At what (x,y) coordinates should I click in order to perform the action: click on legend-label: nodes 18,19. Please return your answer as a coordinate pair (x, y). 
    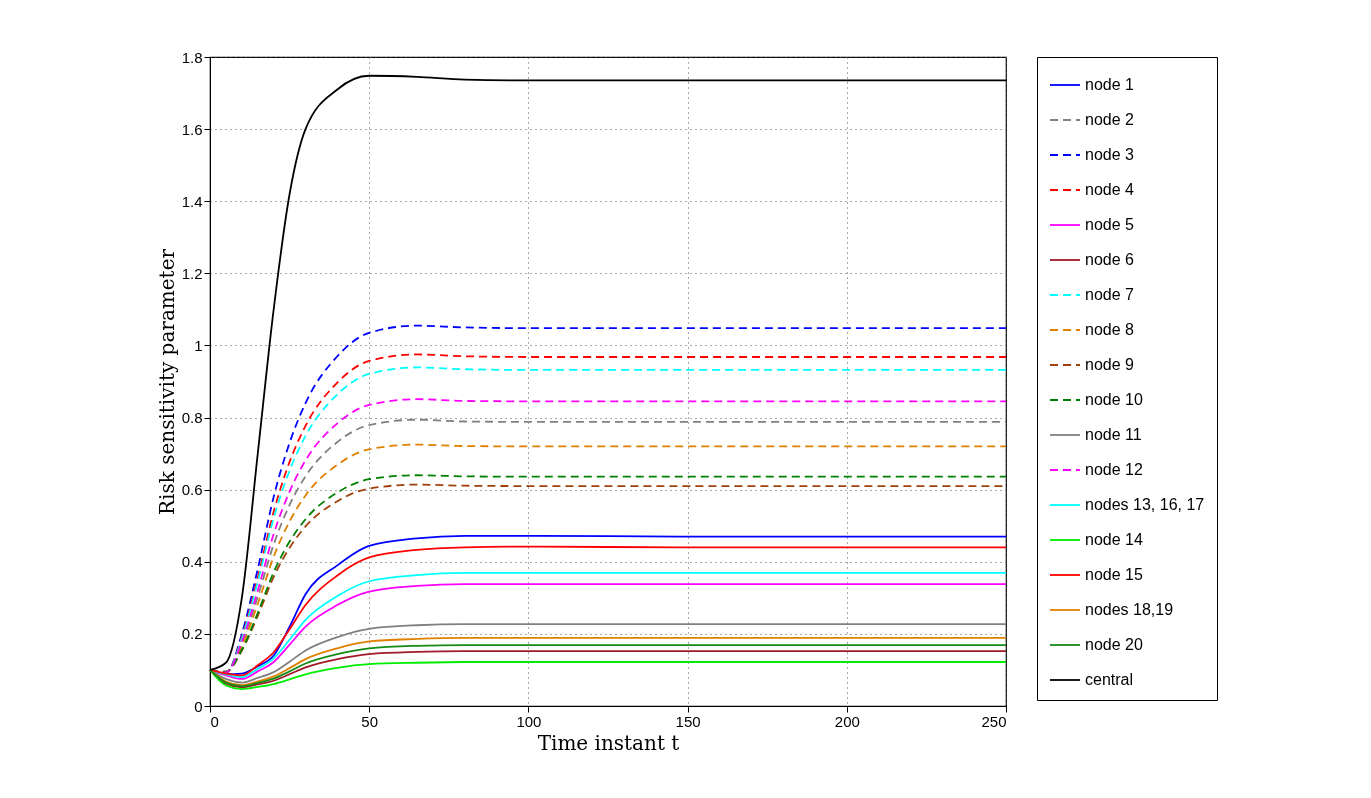
    Looking at the image, I should click on (1129, 609).